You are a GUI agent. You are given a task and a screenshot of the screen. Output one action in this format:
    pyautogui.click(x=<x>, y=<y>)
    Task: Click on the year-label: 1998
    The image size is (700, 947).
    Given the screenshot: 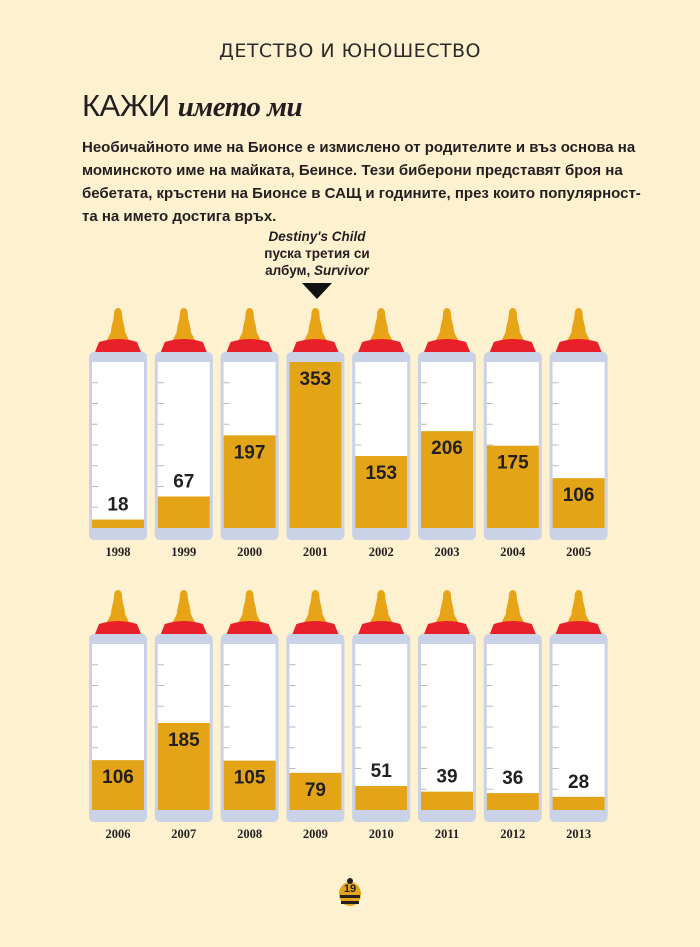 What is the action you would take?
    pyautogui.click(x=118, y=552)
    